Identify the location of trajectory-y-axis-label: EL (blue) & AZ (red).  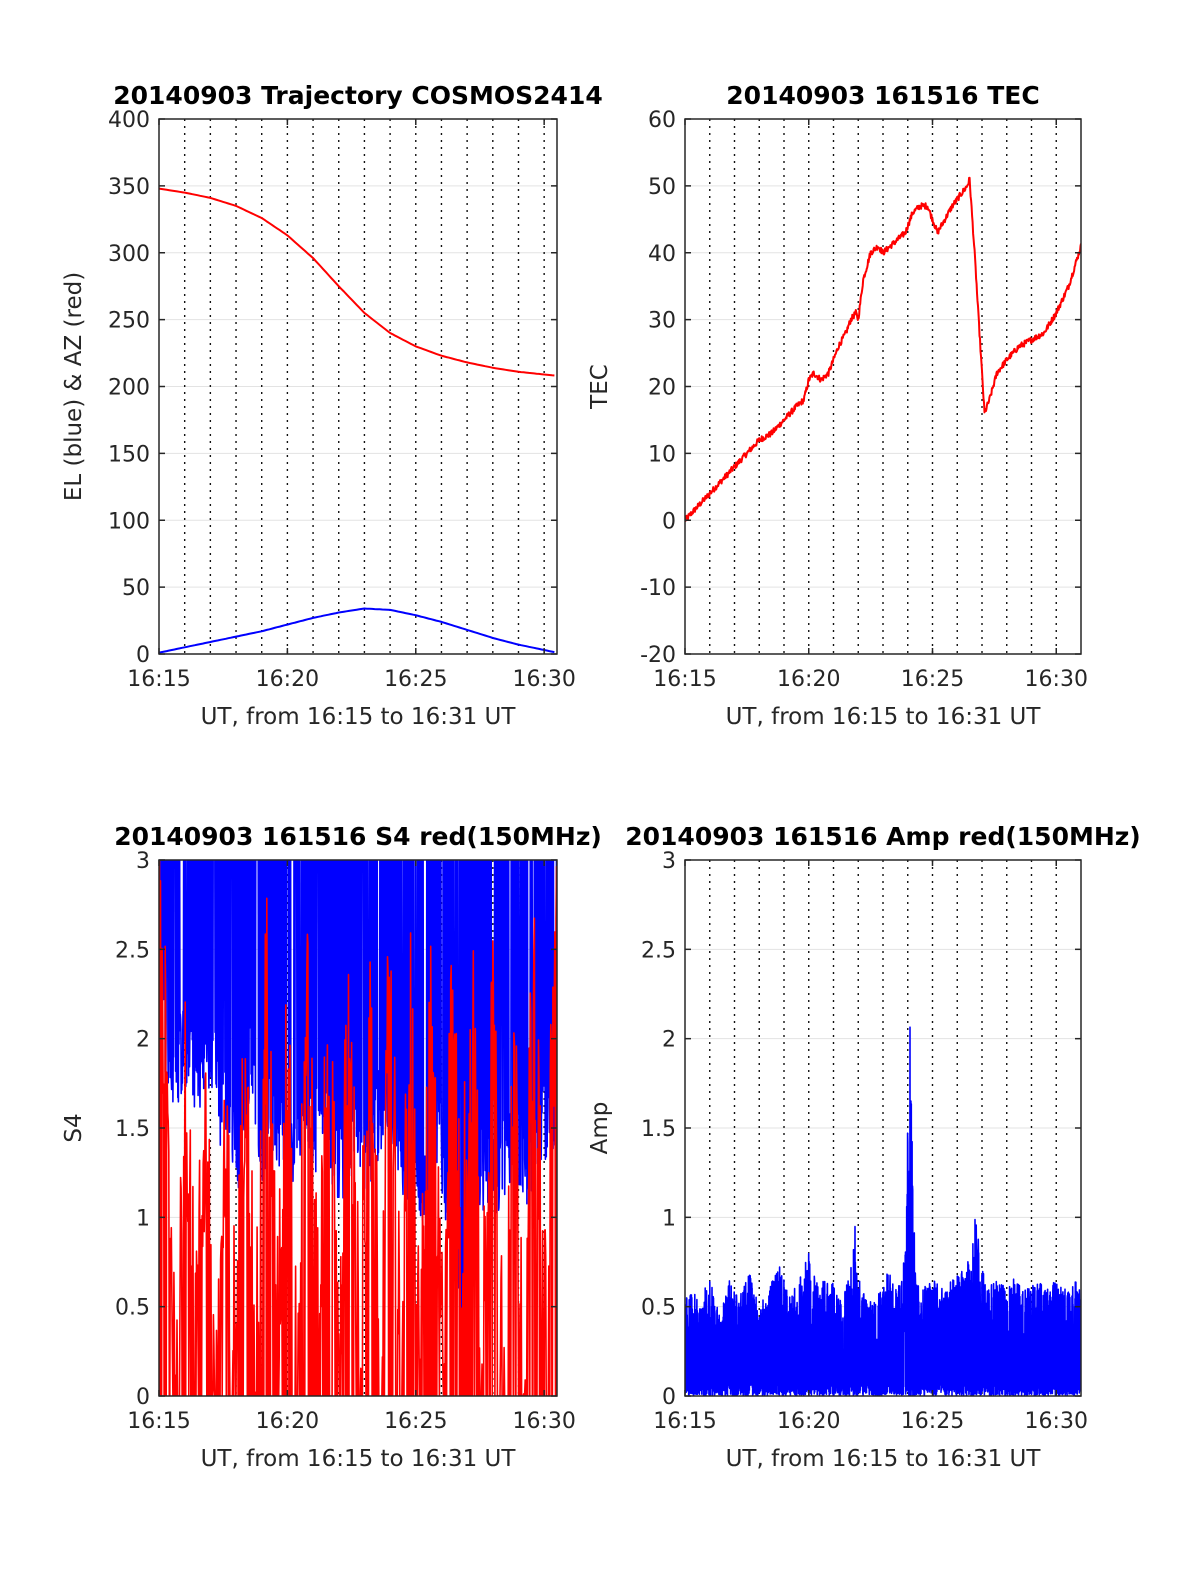
(74, 386).